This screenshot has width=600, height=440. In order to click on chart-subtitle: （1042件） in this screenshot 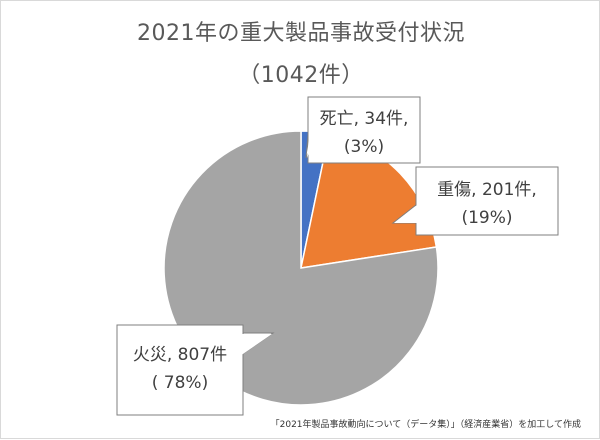, I will do `click(301, 75)`.